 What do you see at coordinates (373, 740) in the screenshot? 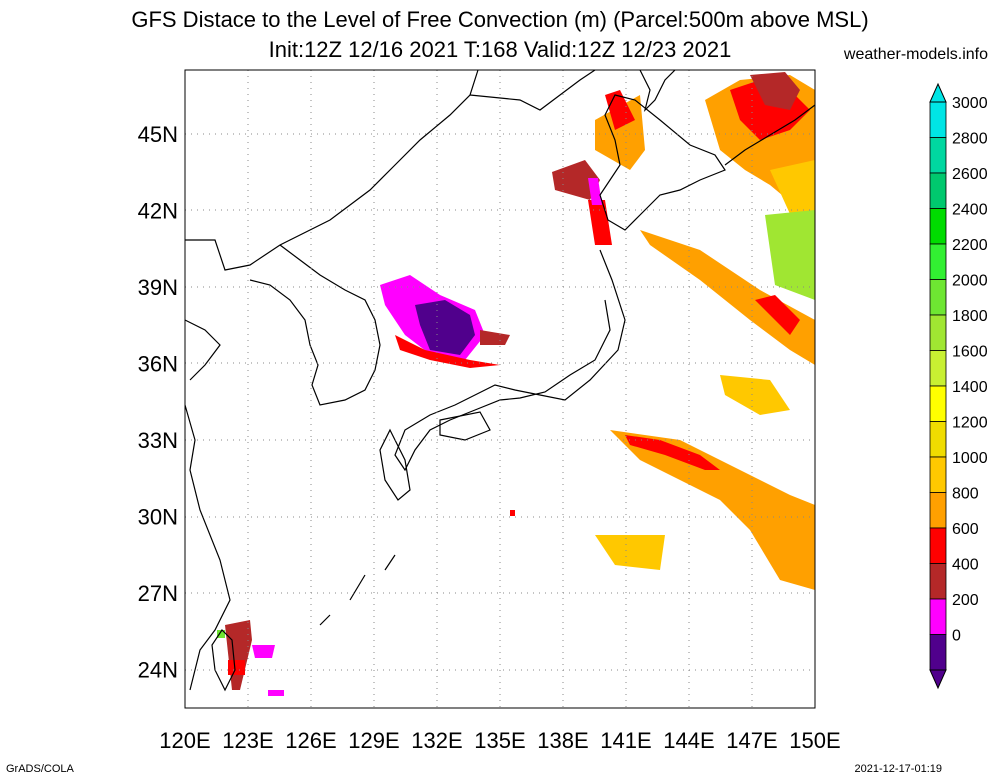
I see `lon-tick-label: 129E` at bounding box center [373, 740].